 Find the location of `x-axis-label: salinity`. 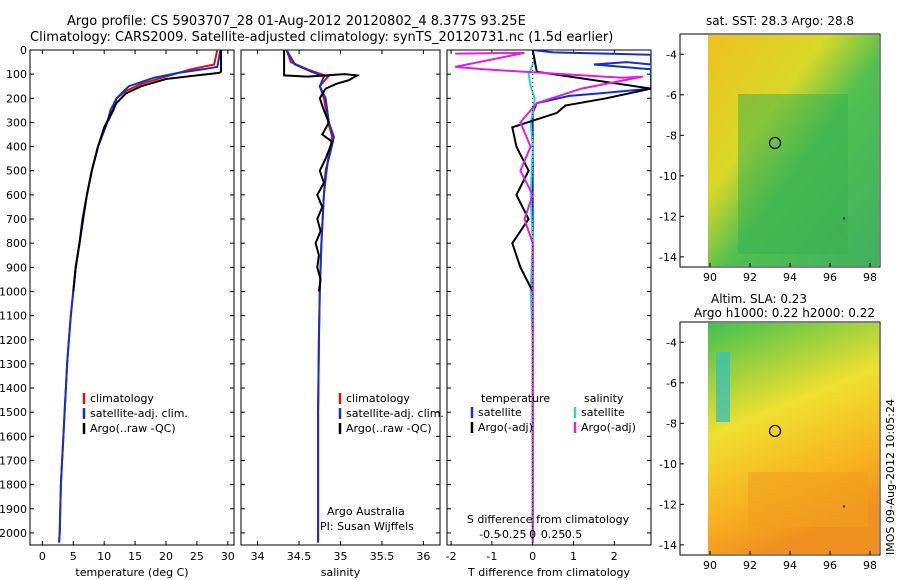

x-axis-label: salinity is located at coordinates (341, 572).